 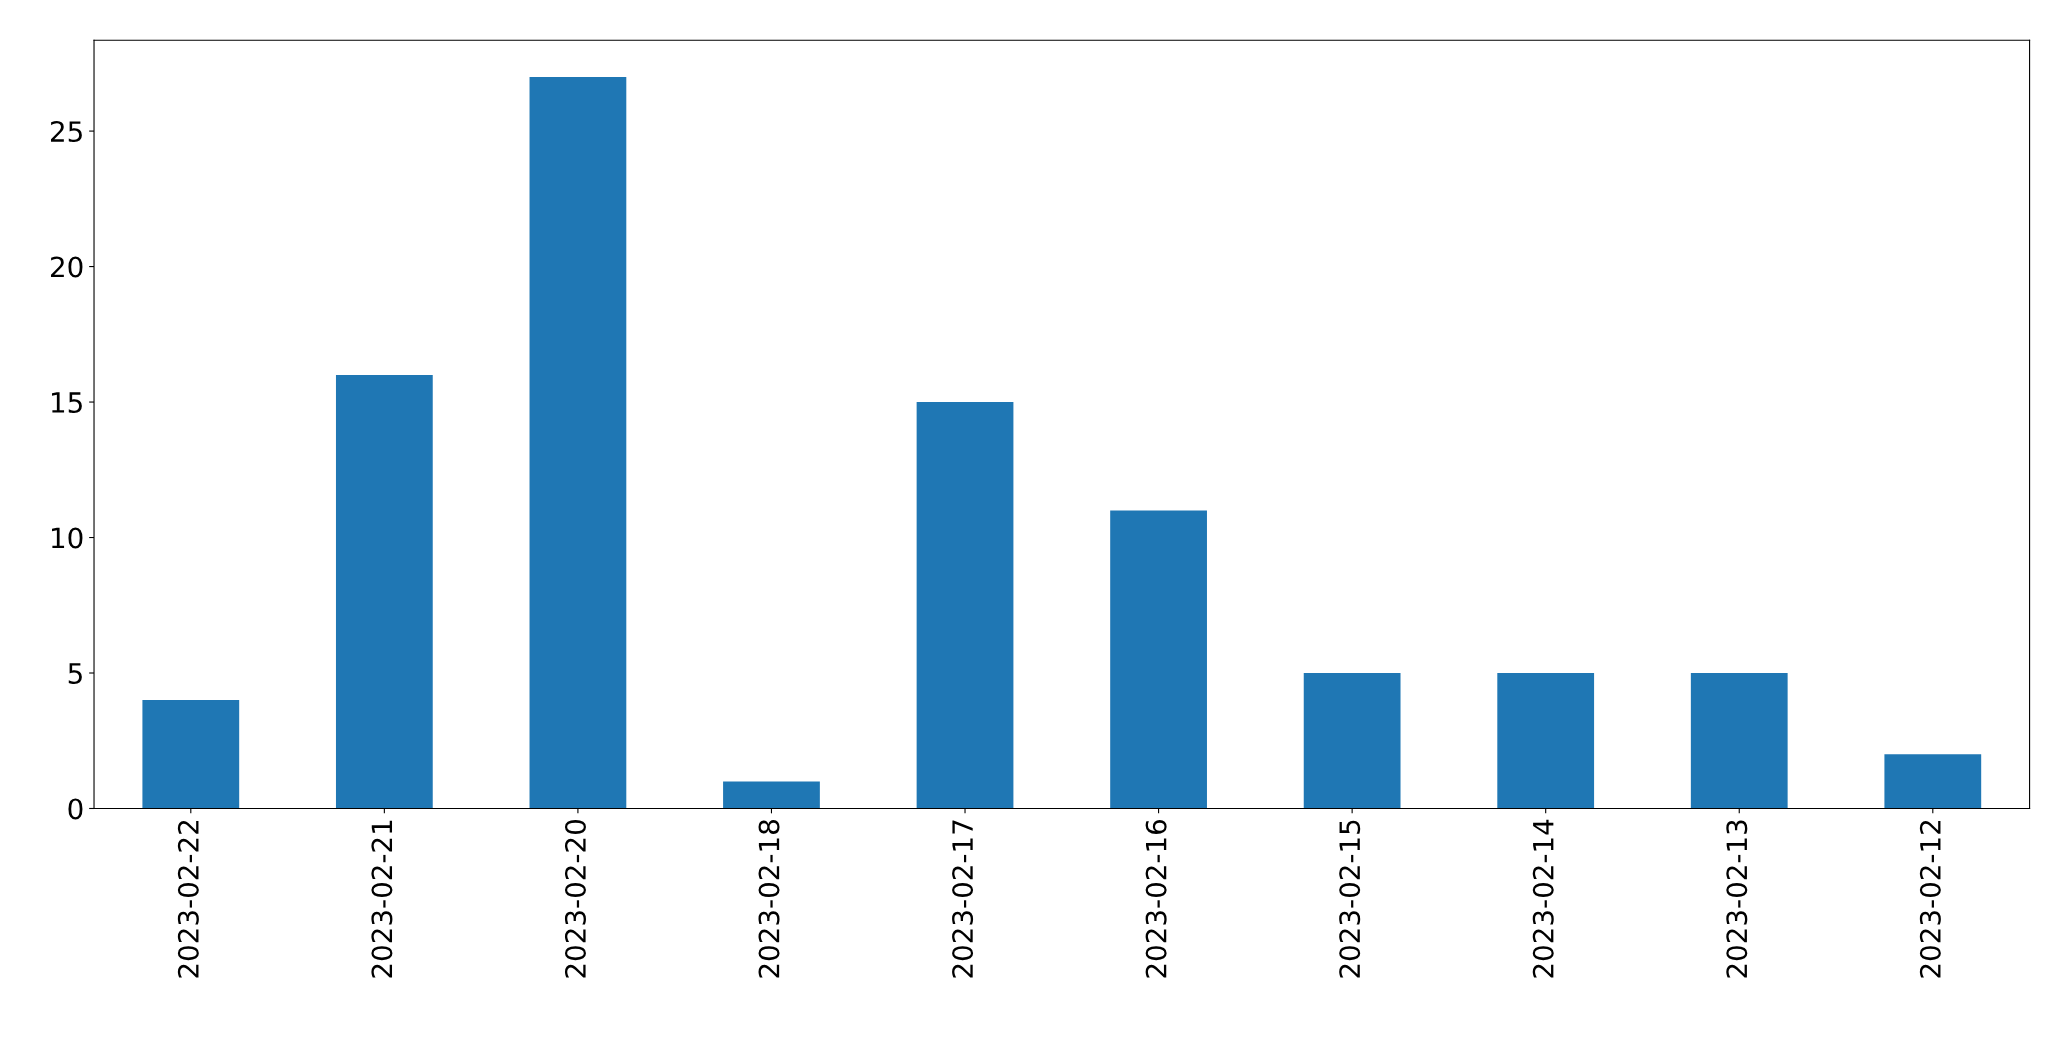 What do you see at coordinates (67, 538) in the screenshot?
I see `y-tick-label: 10` at bounding box center [67, 538].